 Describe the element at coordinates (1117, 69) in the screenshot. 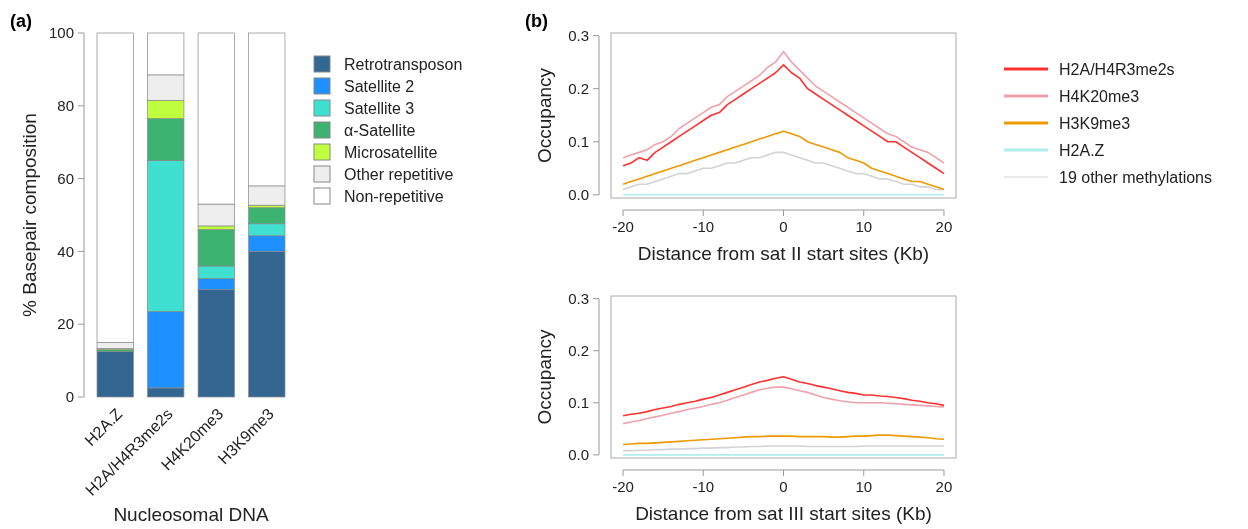

I see `legend-label: H2A/H4R3me2s` at that location.